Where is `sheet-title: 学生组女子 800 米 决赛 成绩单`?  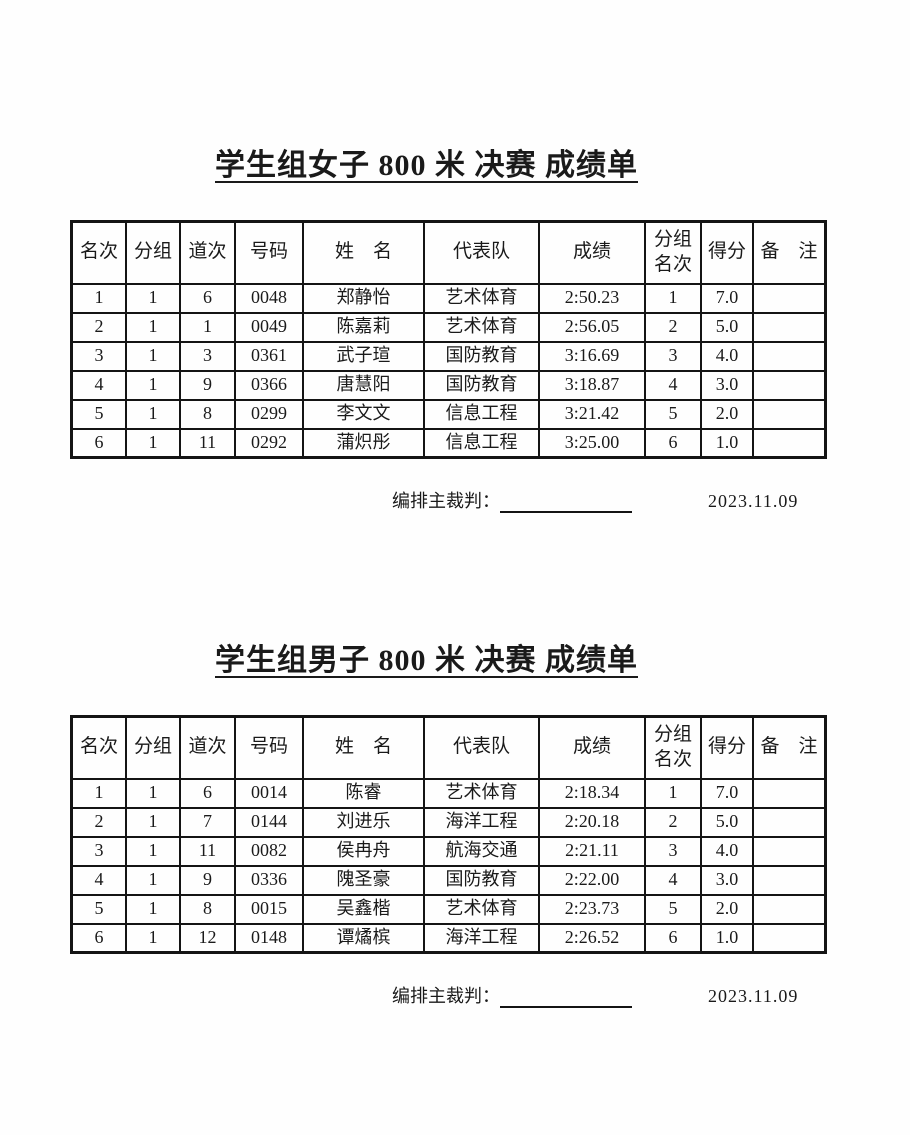
sheet-title: 学生组女子 800 米 决赛 成绩单 is located at coordinates (426, 165).